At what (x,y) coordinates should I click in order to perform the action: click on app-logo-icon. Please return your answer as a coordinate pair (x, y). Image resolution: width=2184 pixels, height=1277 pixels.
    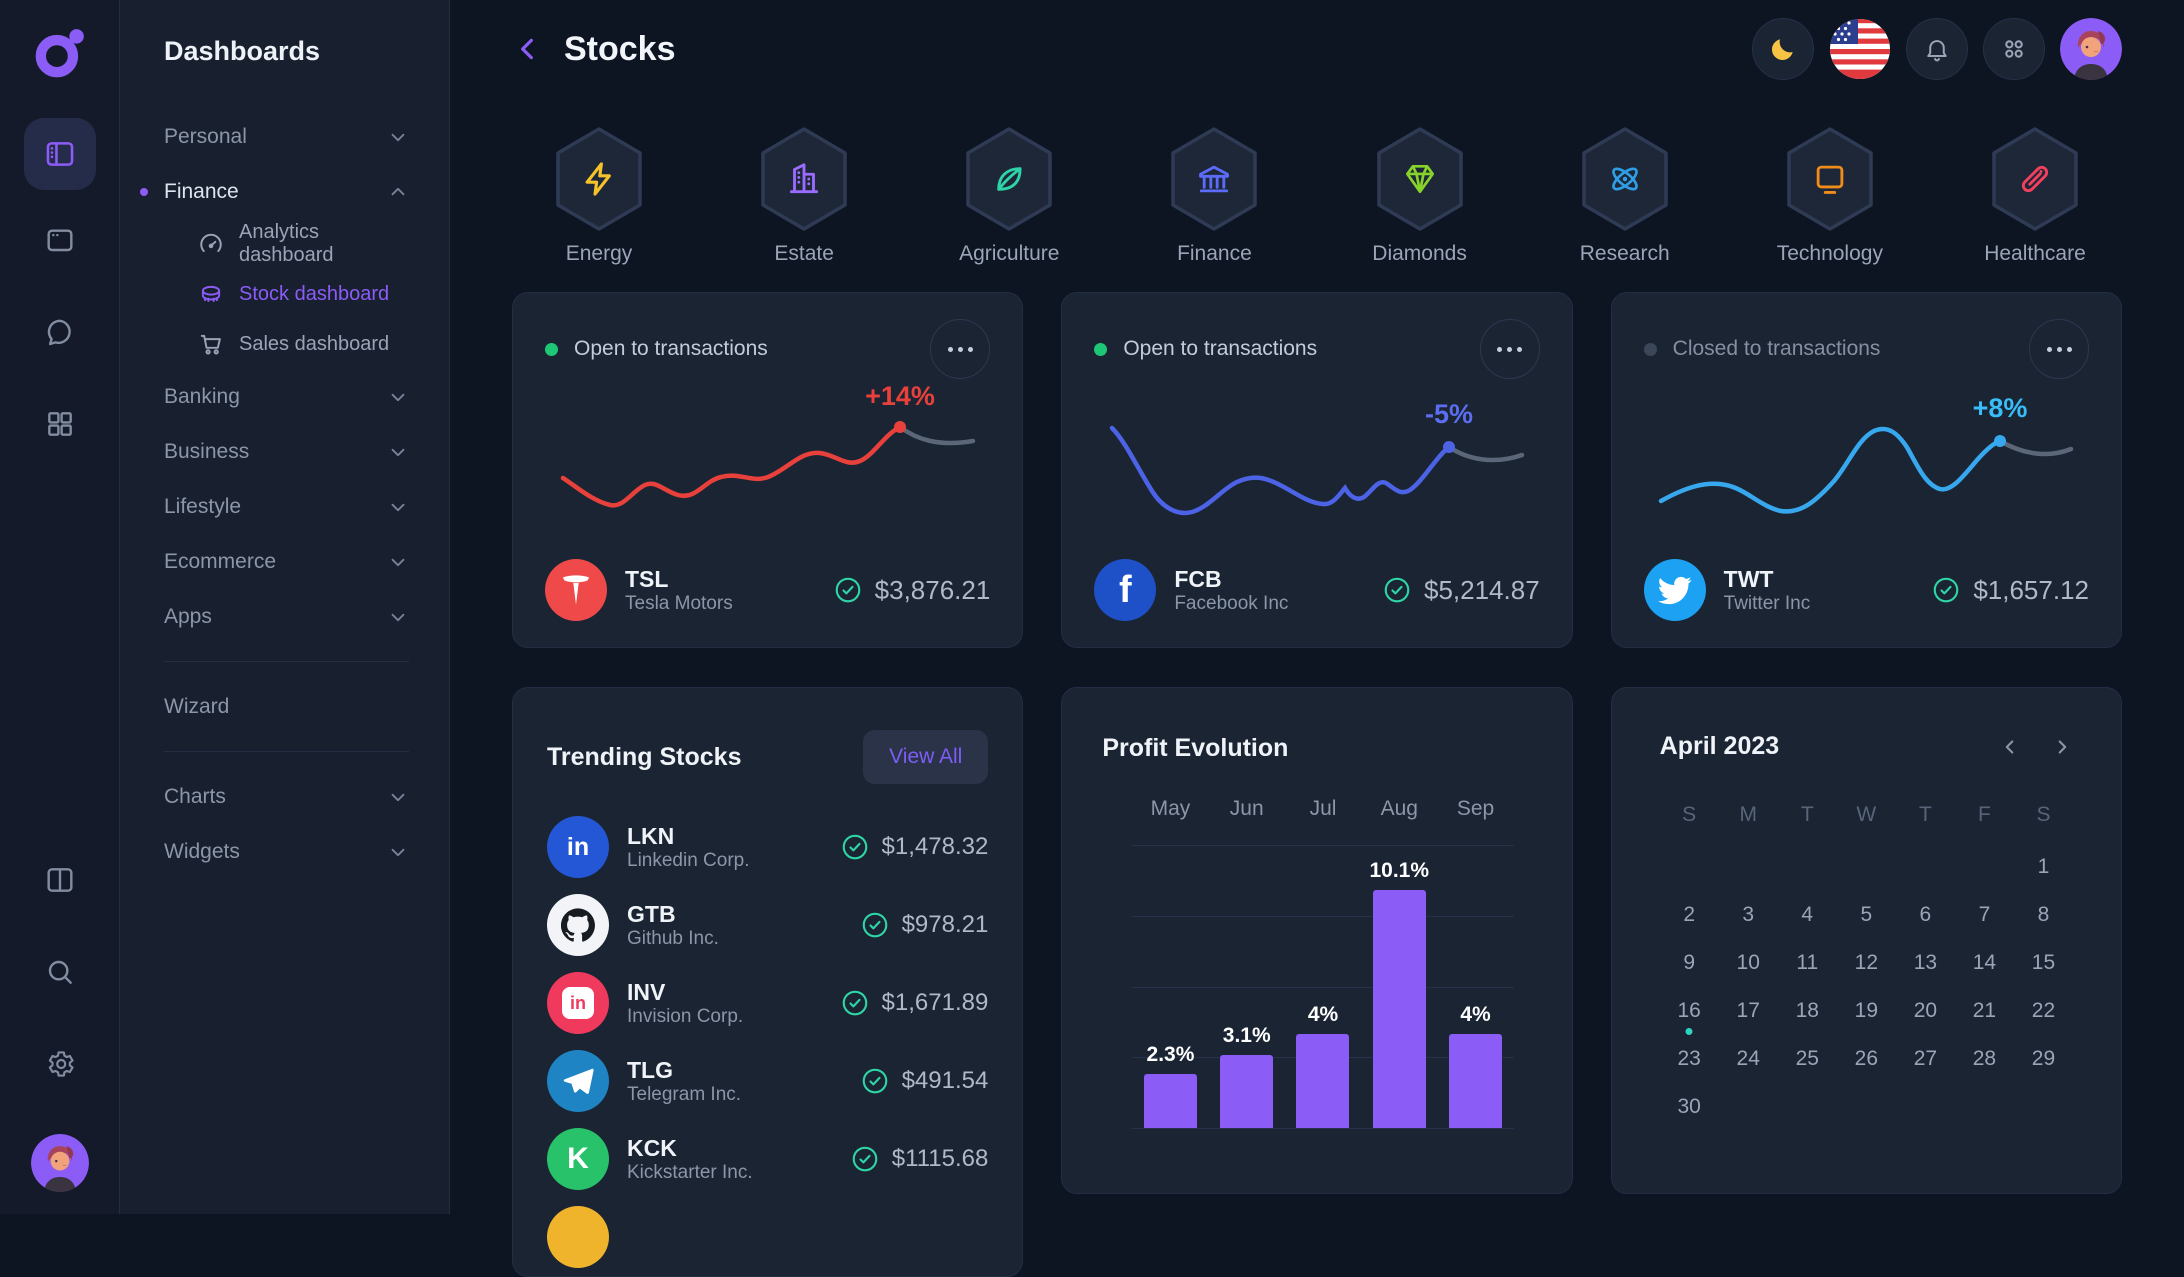
    Looking at the image, I should click on (60, 53).